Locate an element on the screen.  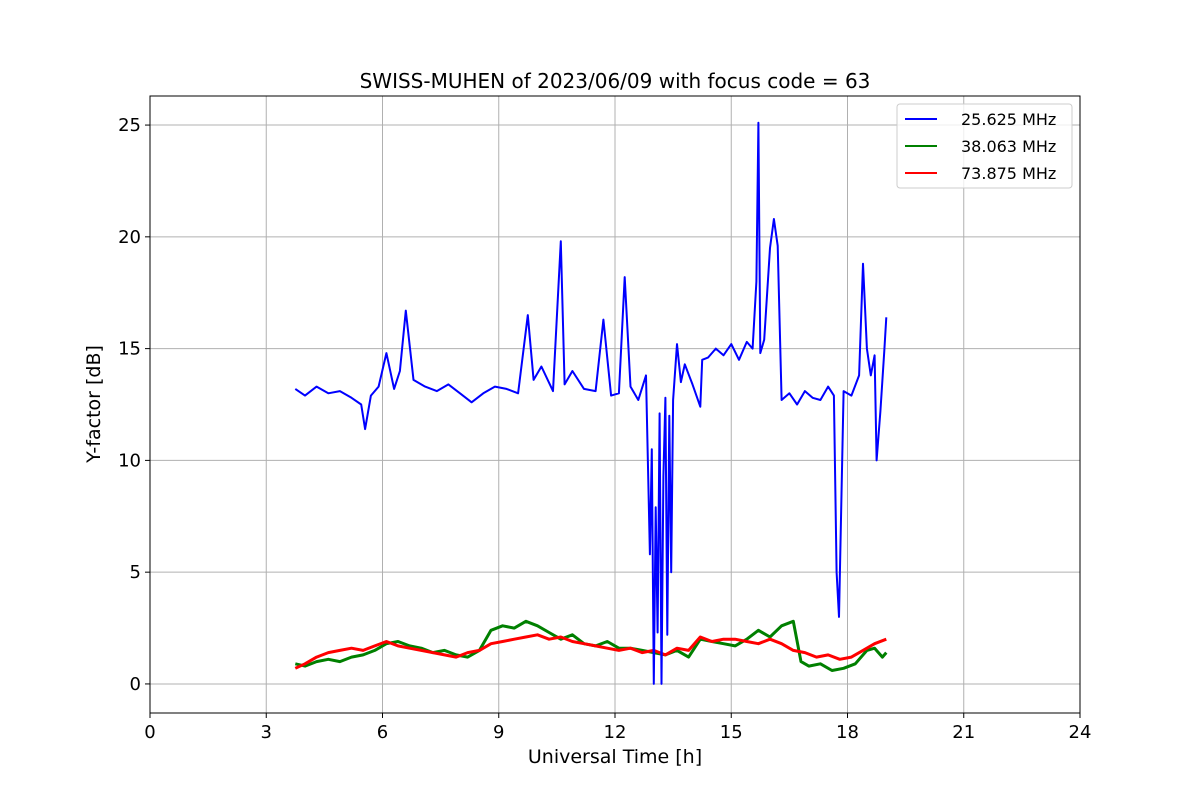
y-tick-label: 20 is located at coordinates (129, 237).